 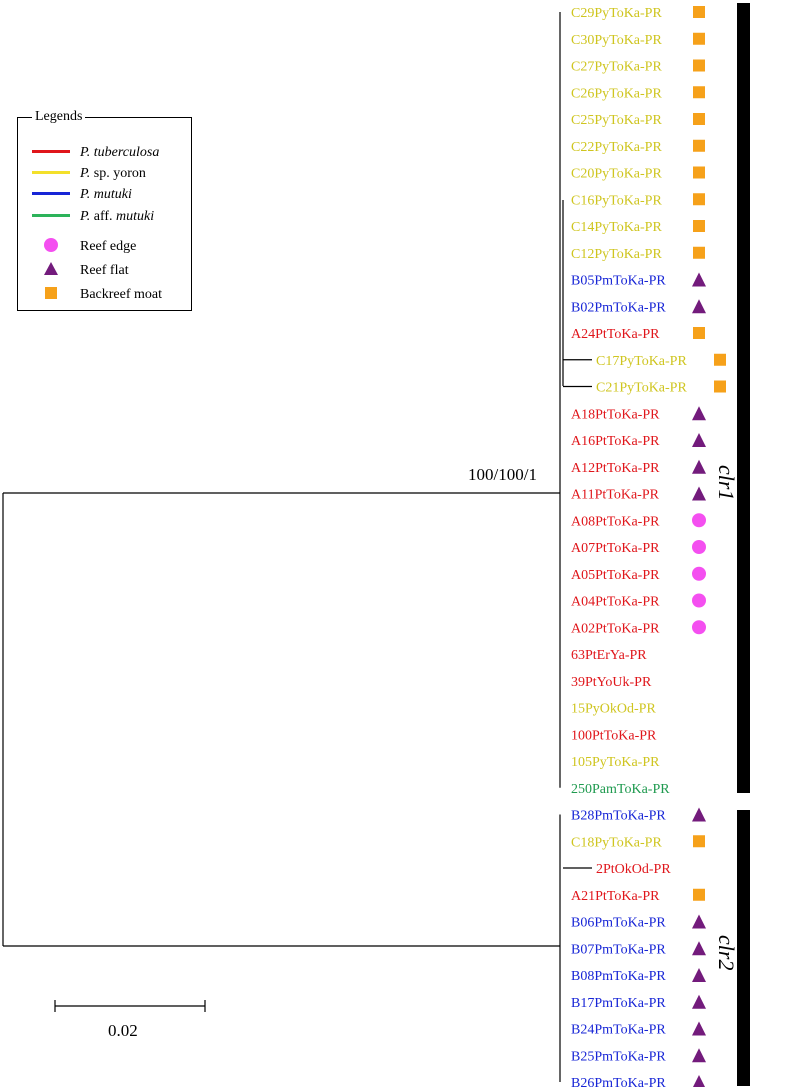 I want to click on leaf-label: 2PtOkOd-PR, so click(x=633, y=869).